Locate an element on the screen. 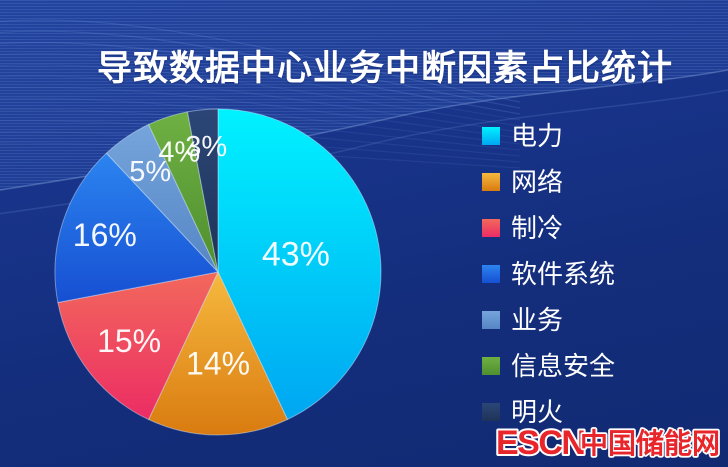 The width and height of the screenshot is (728, 467). pie-slice-cooling is located at coordinates (138, 346).